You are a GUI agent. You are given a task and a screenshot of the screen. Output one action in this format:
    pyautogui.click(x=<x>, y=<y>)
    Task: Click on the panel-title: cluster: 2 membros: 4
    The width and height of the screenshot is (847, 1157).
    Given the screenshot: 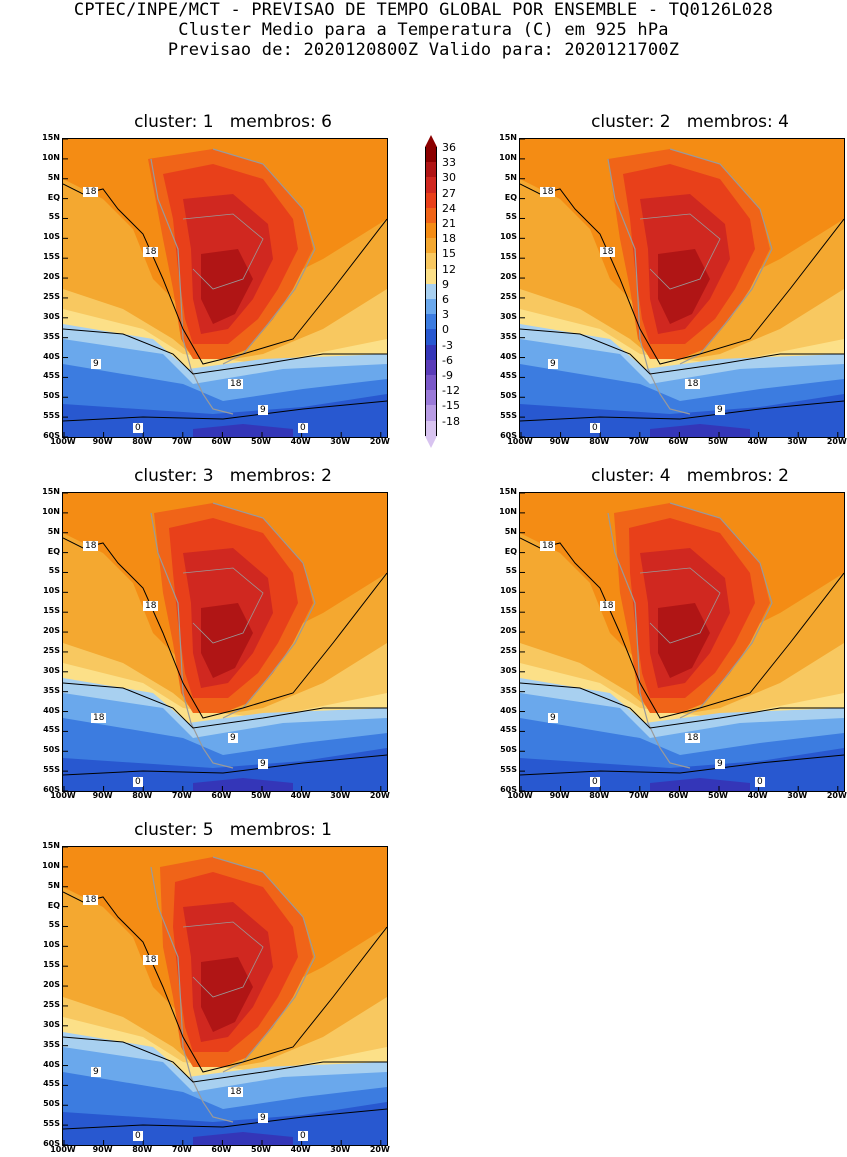 What is the action you would take?
    pyautogui.click(x=690, y=122)
    